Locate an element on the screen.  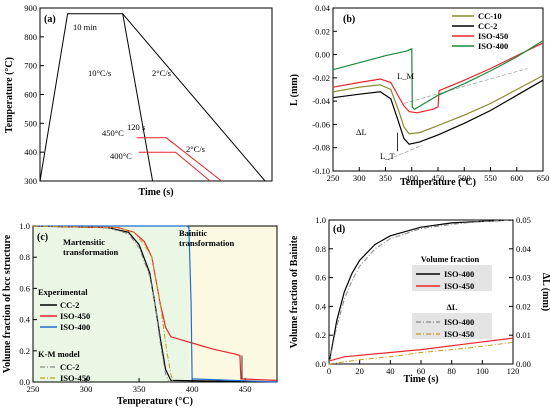
tangent-line-upper is located at coordinates (465, 86).